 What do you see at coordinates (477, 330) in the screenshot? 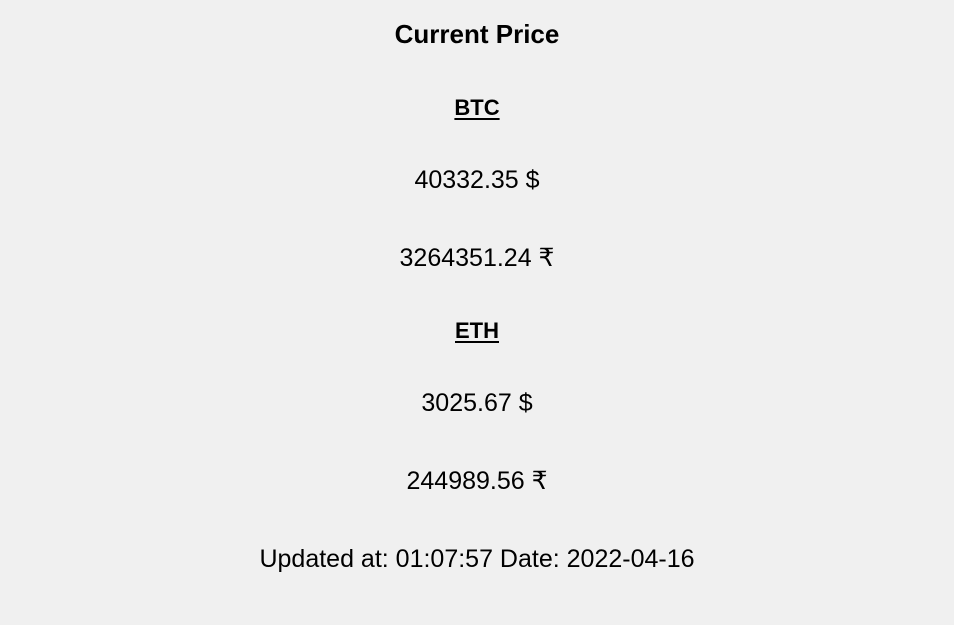
I see `eth-symbol-label: ETH` at bounding box center [477, 330].